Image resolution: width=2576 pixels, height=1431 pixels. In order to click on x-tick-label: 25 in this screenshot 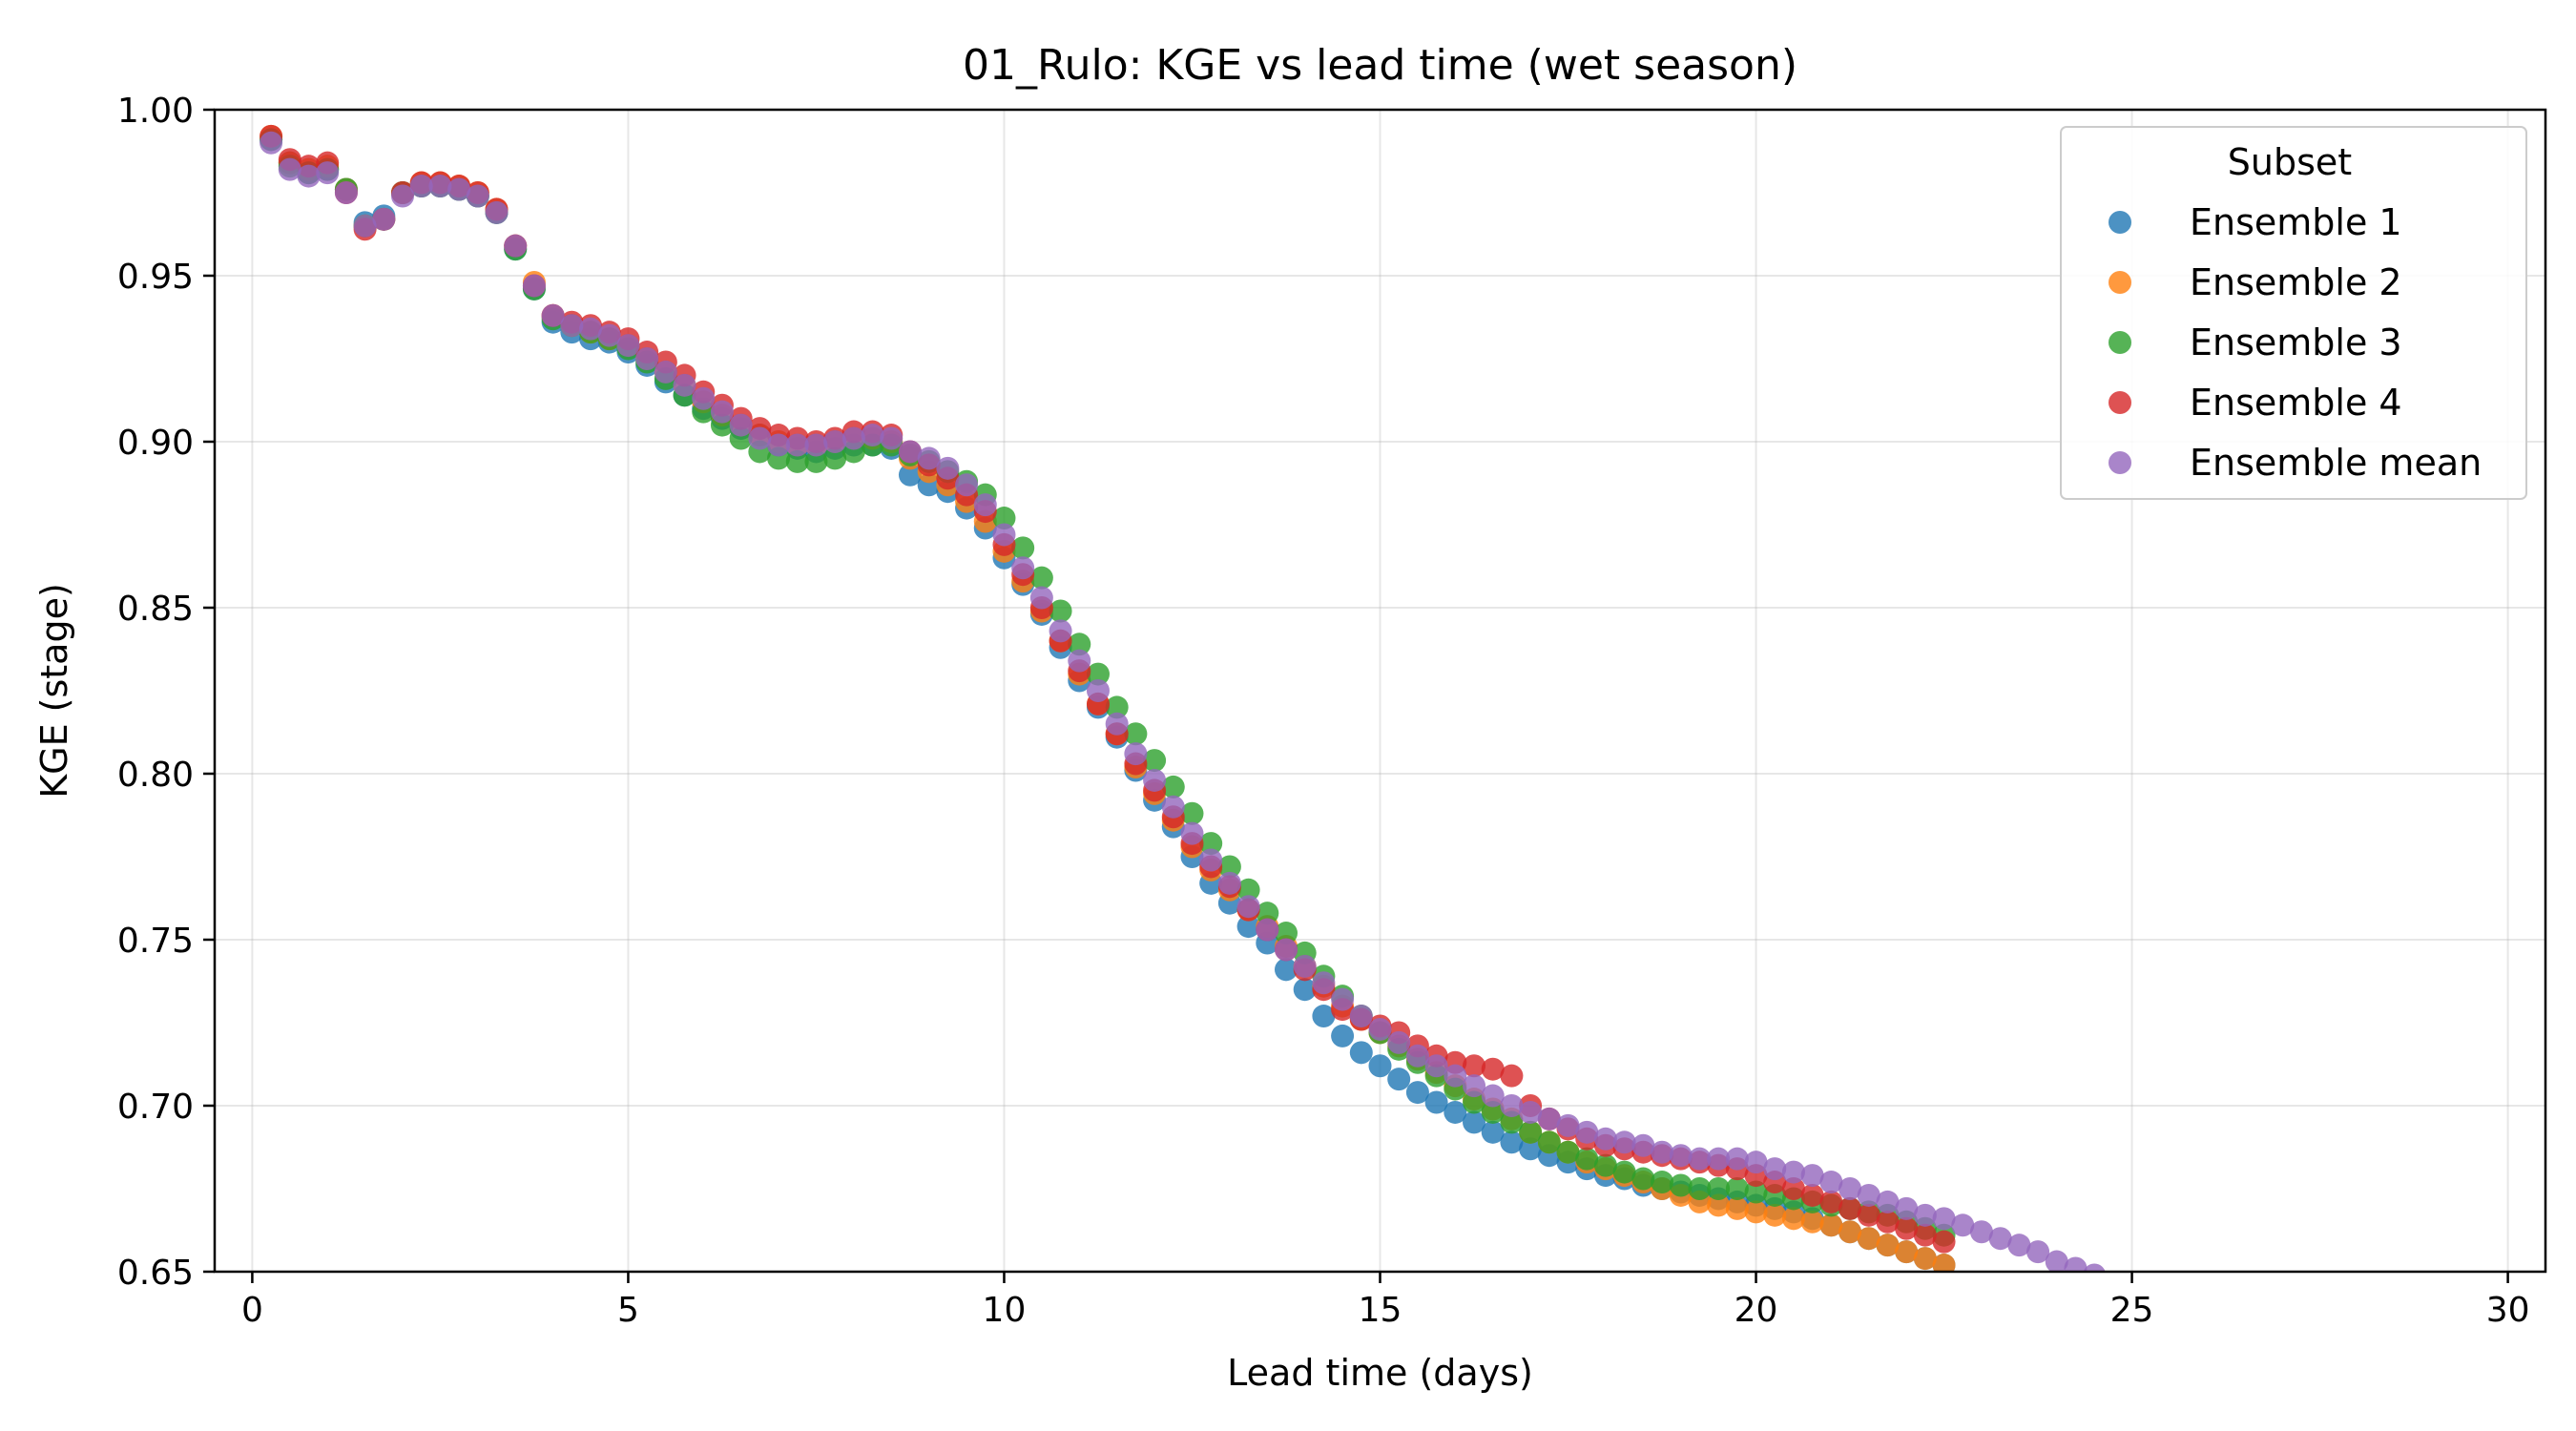, I will do `click(2132, 1310)`.